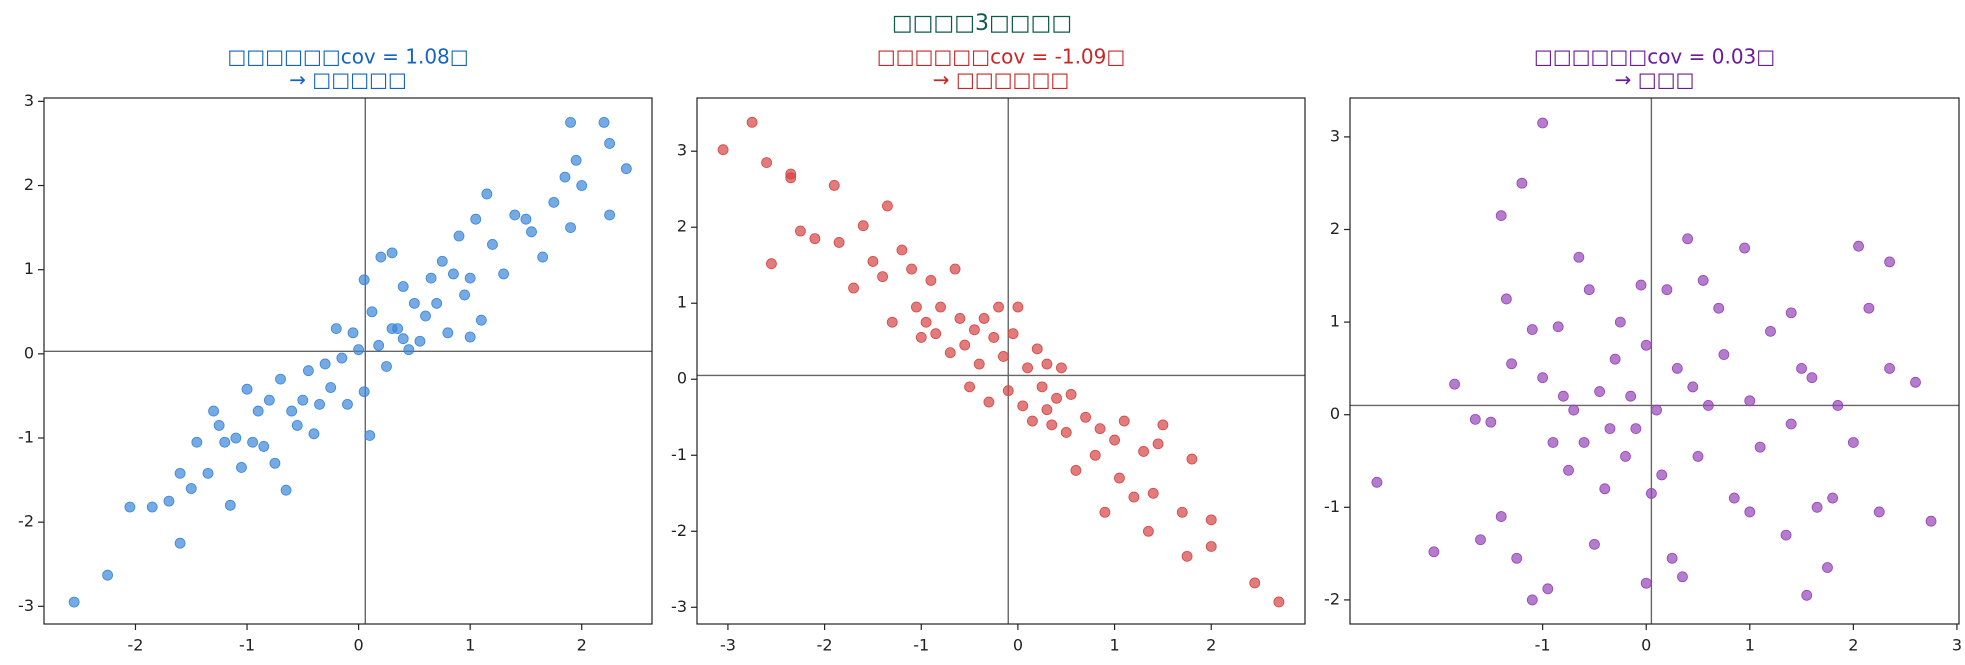 The width and height of the screenshot is (1965, 665). I want to click on y-tick-label: 1, so click(682, 302).